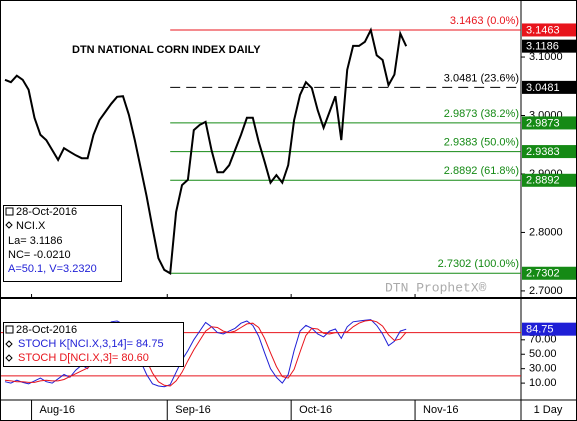  What do you see at coordinates (57, 410) in the screenshot?
I see `x-tick-label: Aug-16` at bounding box center [57, 410].